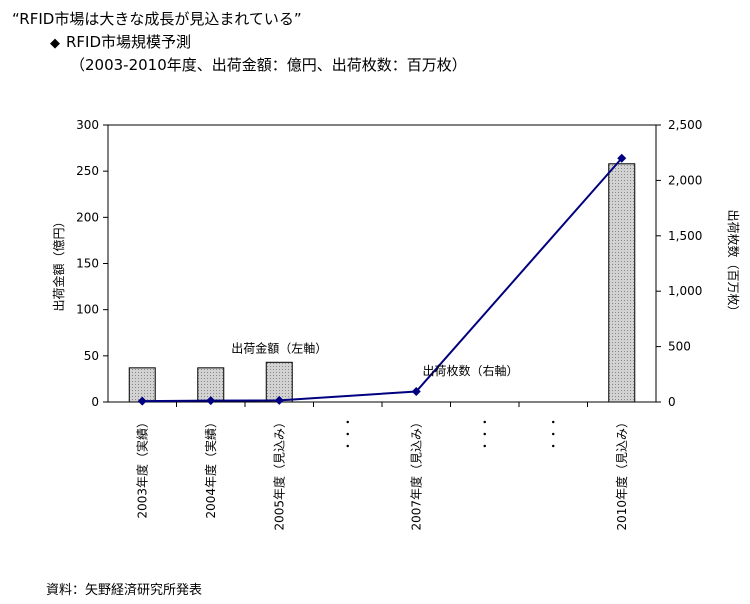 Image resolution: width=750 pixels, height=604 pixels. Describe the element at coordinates (157, 19) in the screenshot. I see `headline: “RFID市場は大きな成長が見込まれている”` at that location.